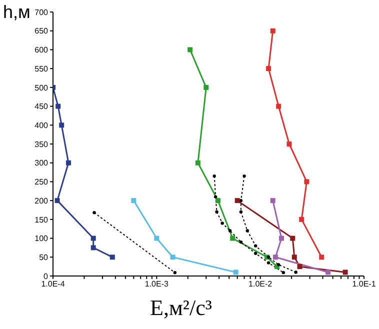 This screenshot has width=379, height=329. What do you see at coordinates (181, 308) in the screenshot?
I see `x-axis-title: E,м²/с³` at bounding box center [181, 308].